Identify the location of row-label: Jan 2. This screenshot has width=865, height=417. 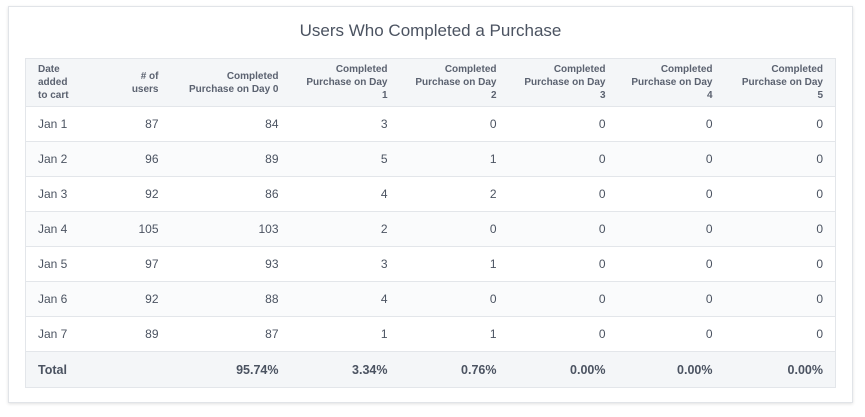
(63, 159).